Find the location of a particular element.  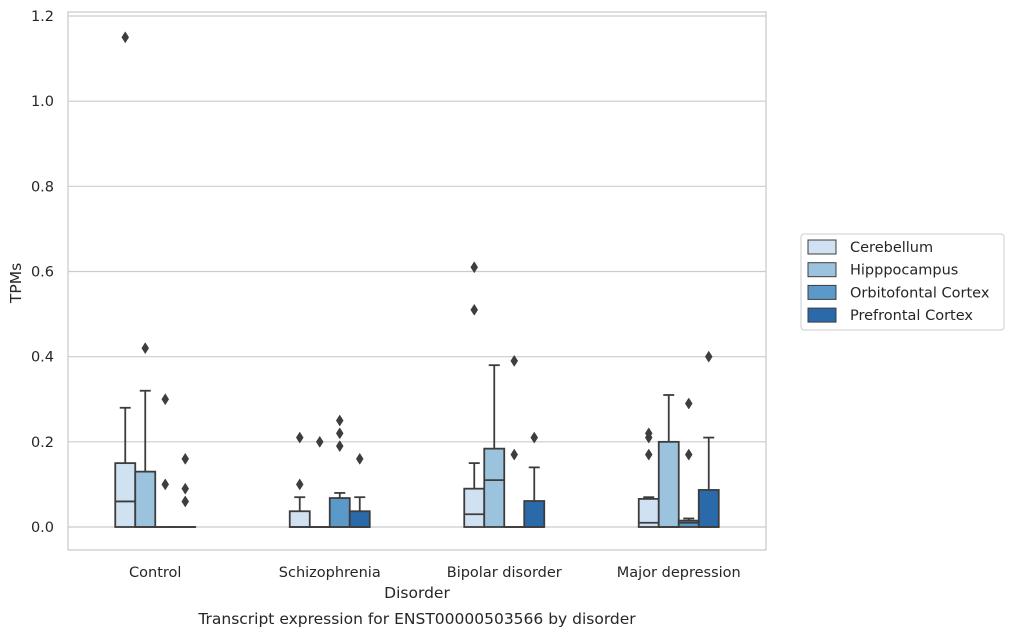

legend-frame is located at coordinates (902, 282).